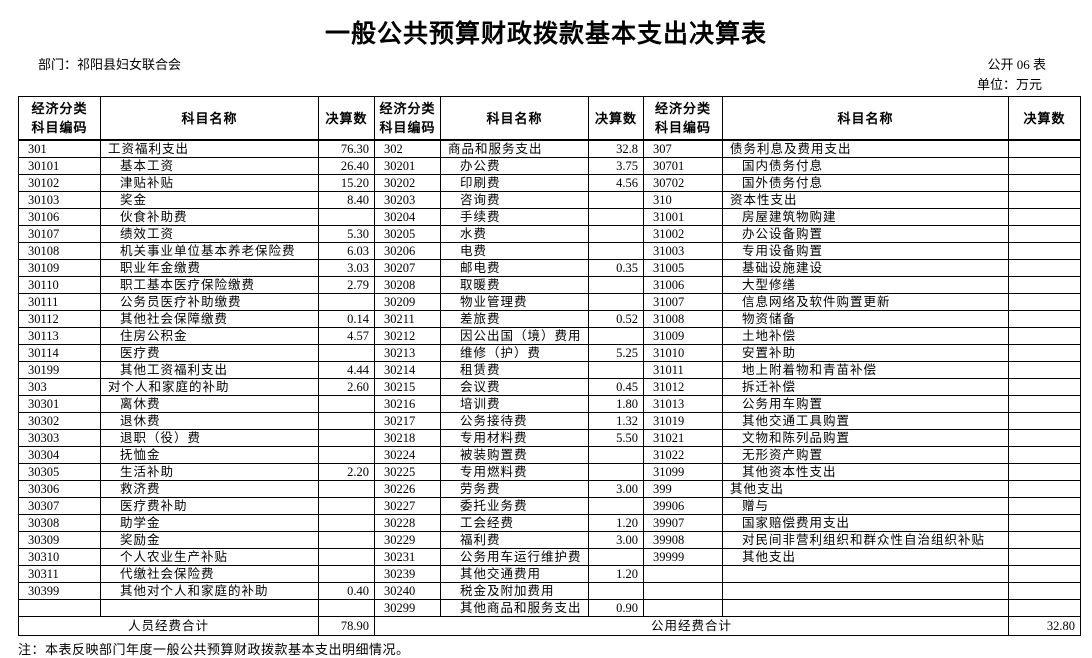  I want to click on table-row: 30299 其他商品和服务支出 0.90, so click(549, 608).